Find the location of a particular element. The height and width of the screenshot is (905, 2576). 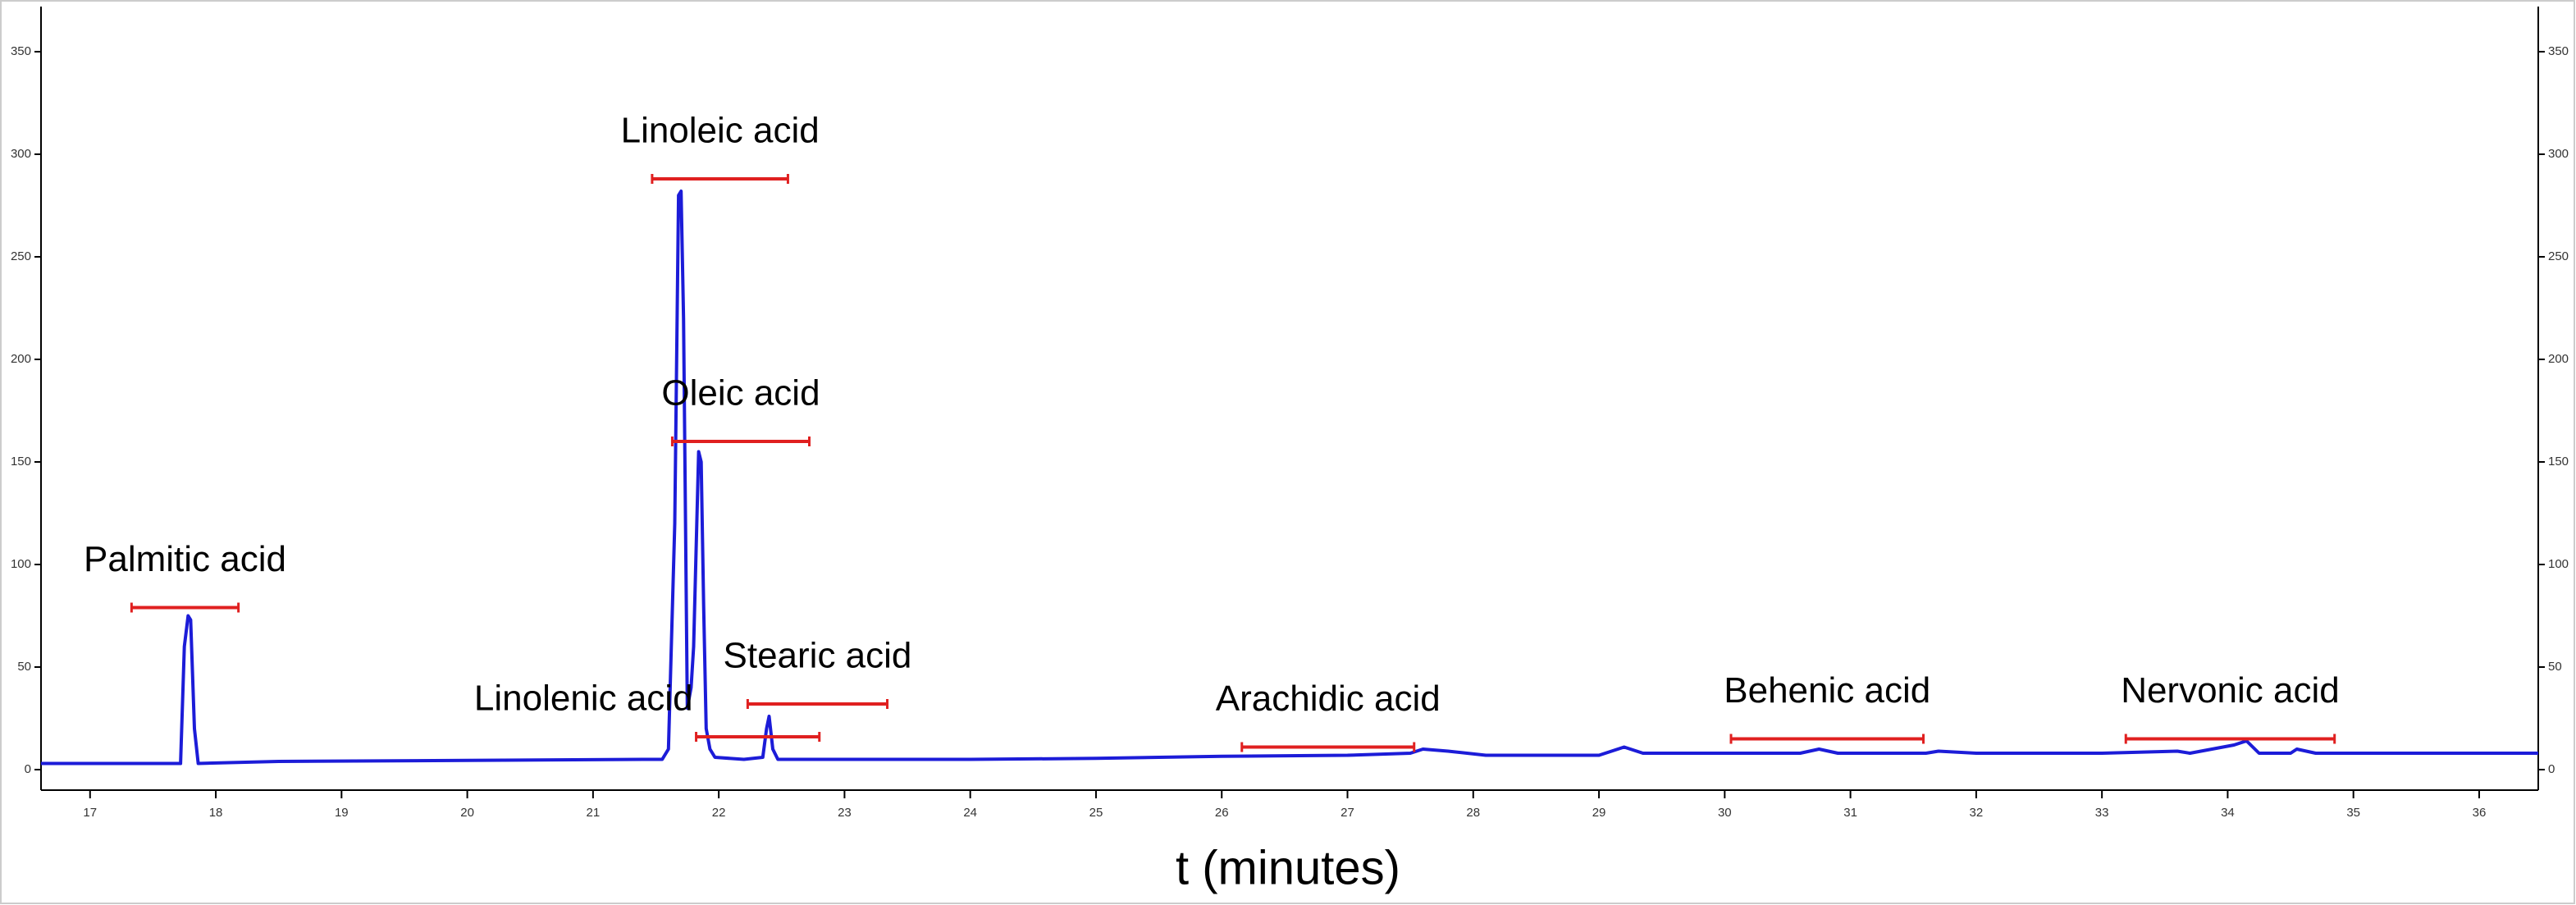

y-tick-label: 0 is located at coordinates (28, 769).